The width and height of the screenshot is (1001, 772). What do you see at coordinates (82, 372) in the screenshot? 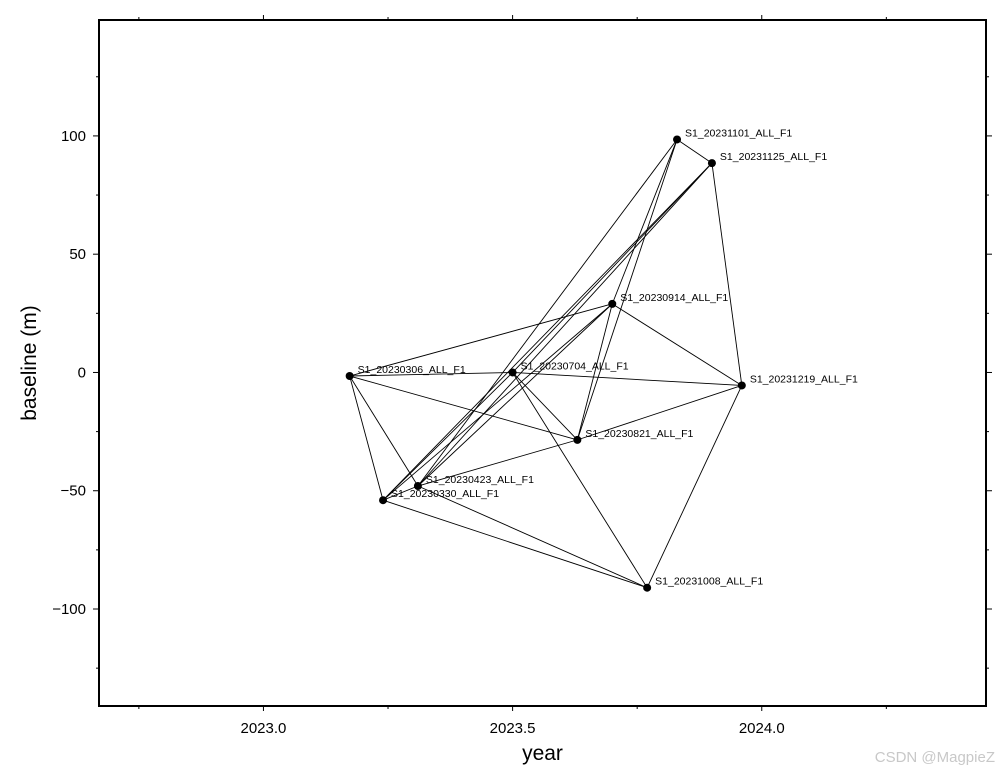
I see `y-tick-label: 0` at bounding box center [82, 372].